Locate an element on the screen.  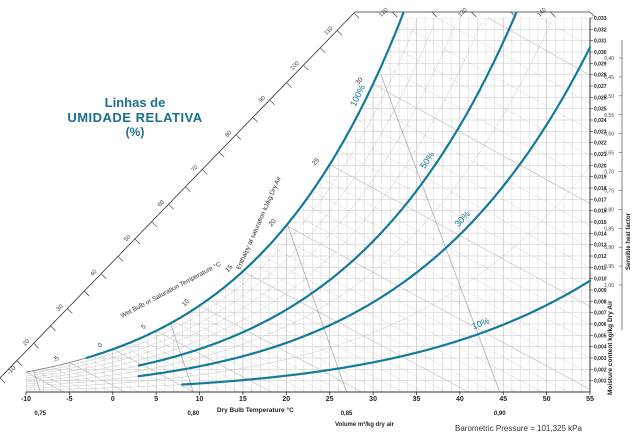
volume-axis-label: Volume m³/kg dry air is located at coordinates (365, 424).